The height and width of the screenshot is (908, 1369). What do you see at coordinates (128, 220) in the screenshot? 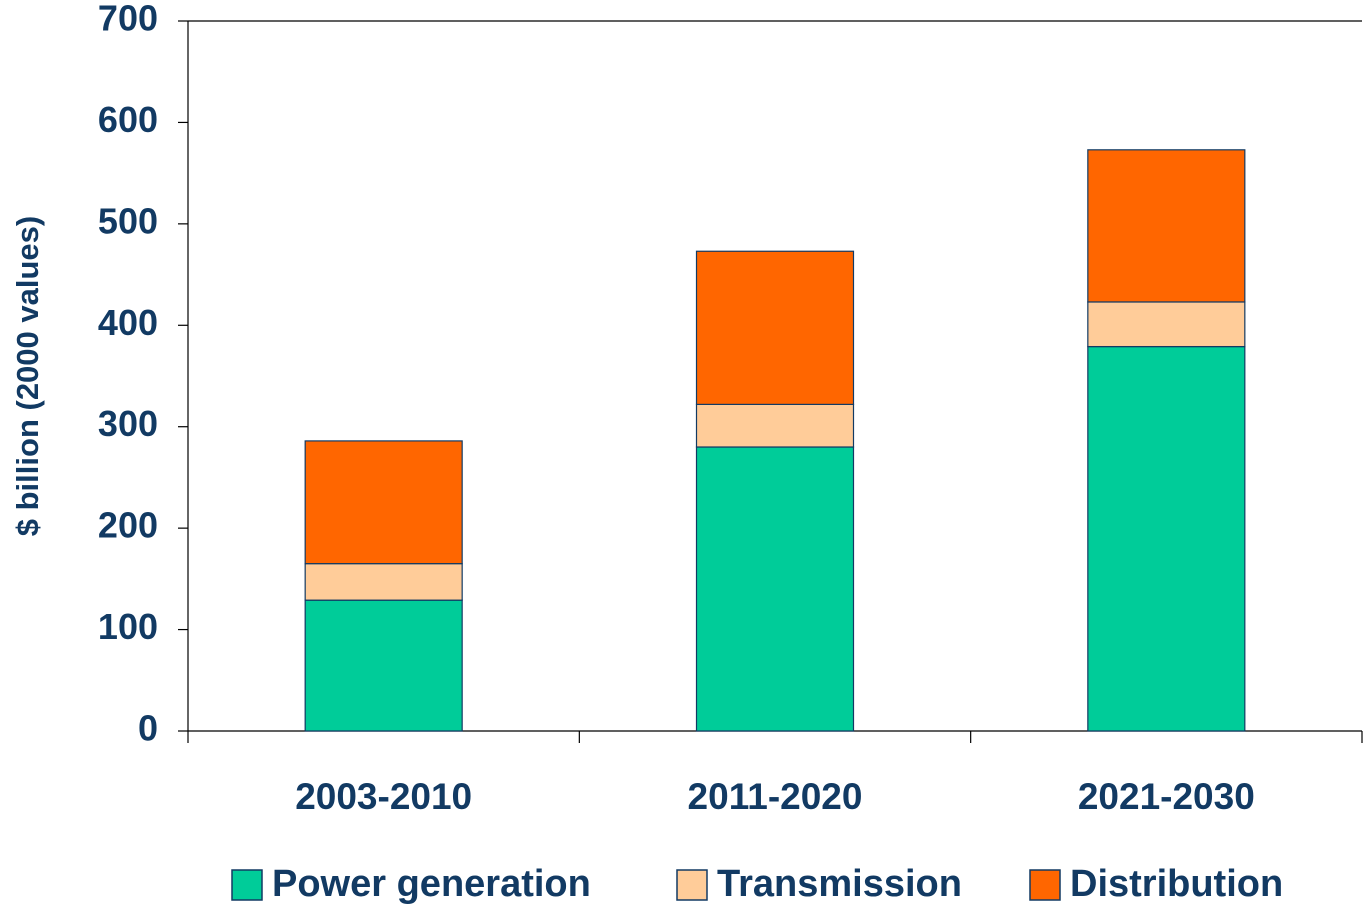
I see `y-tick-label: 500` at bounding box center [128, 220].